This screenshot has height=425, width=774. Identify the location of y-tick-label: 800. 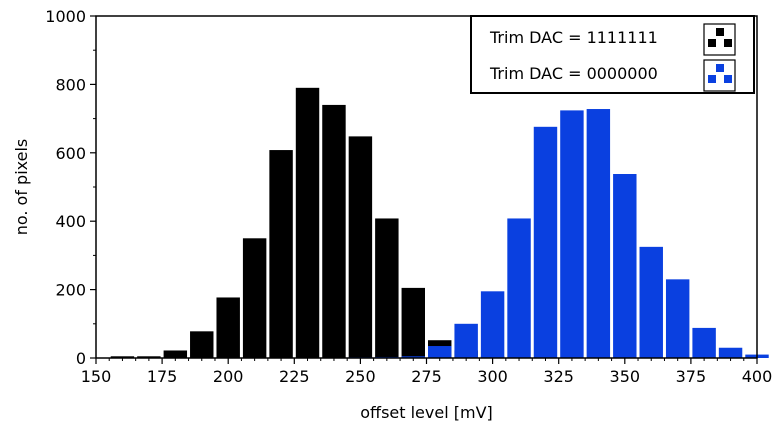
(70, 84).